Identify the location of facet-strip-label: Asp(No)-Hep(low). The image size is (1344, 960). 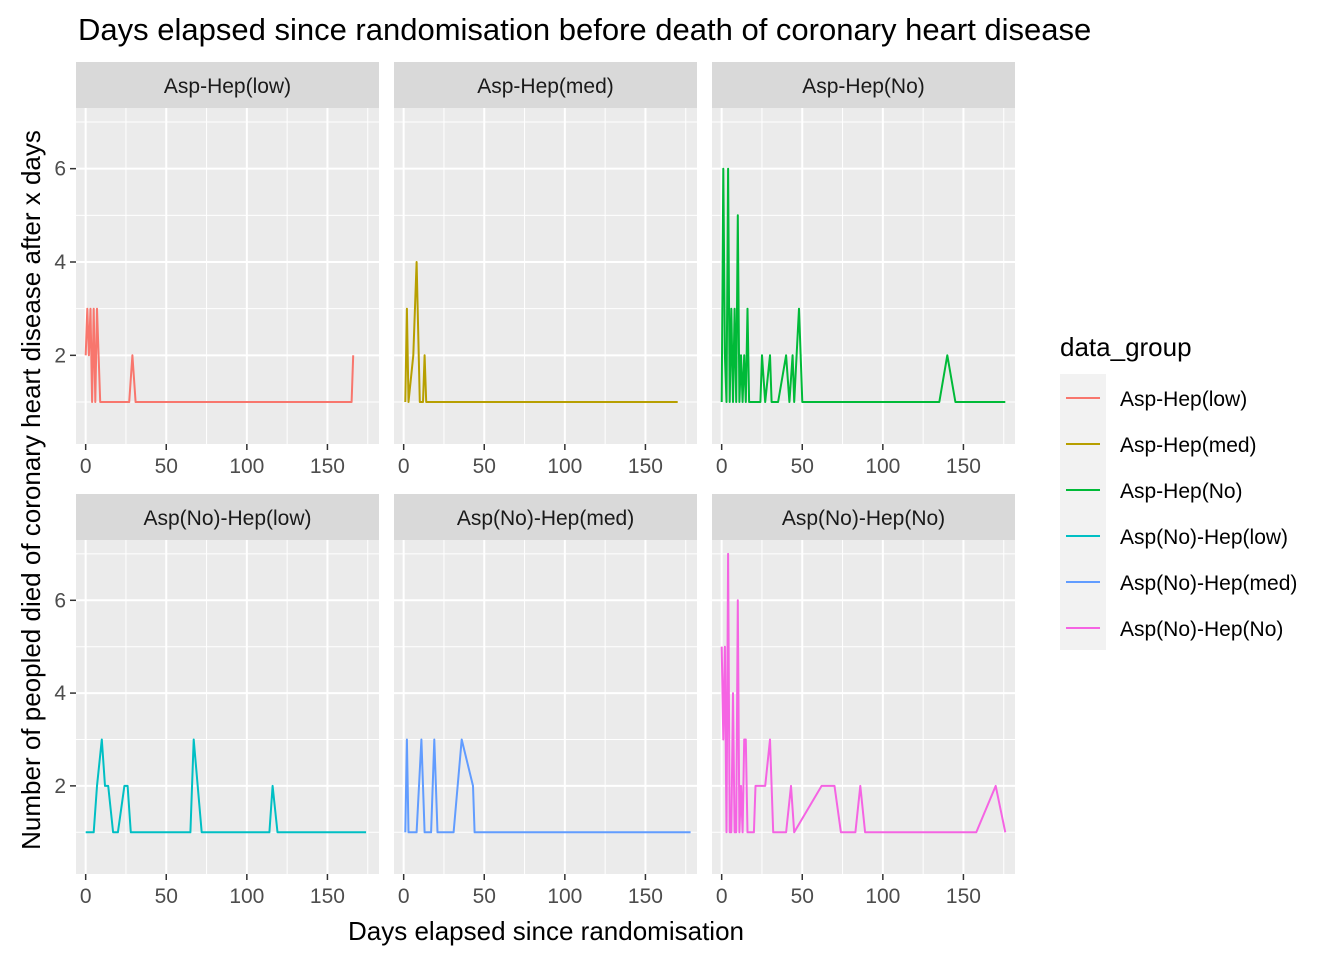
(227, 518).